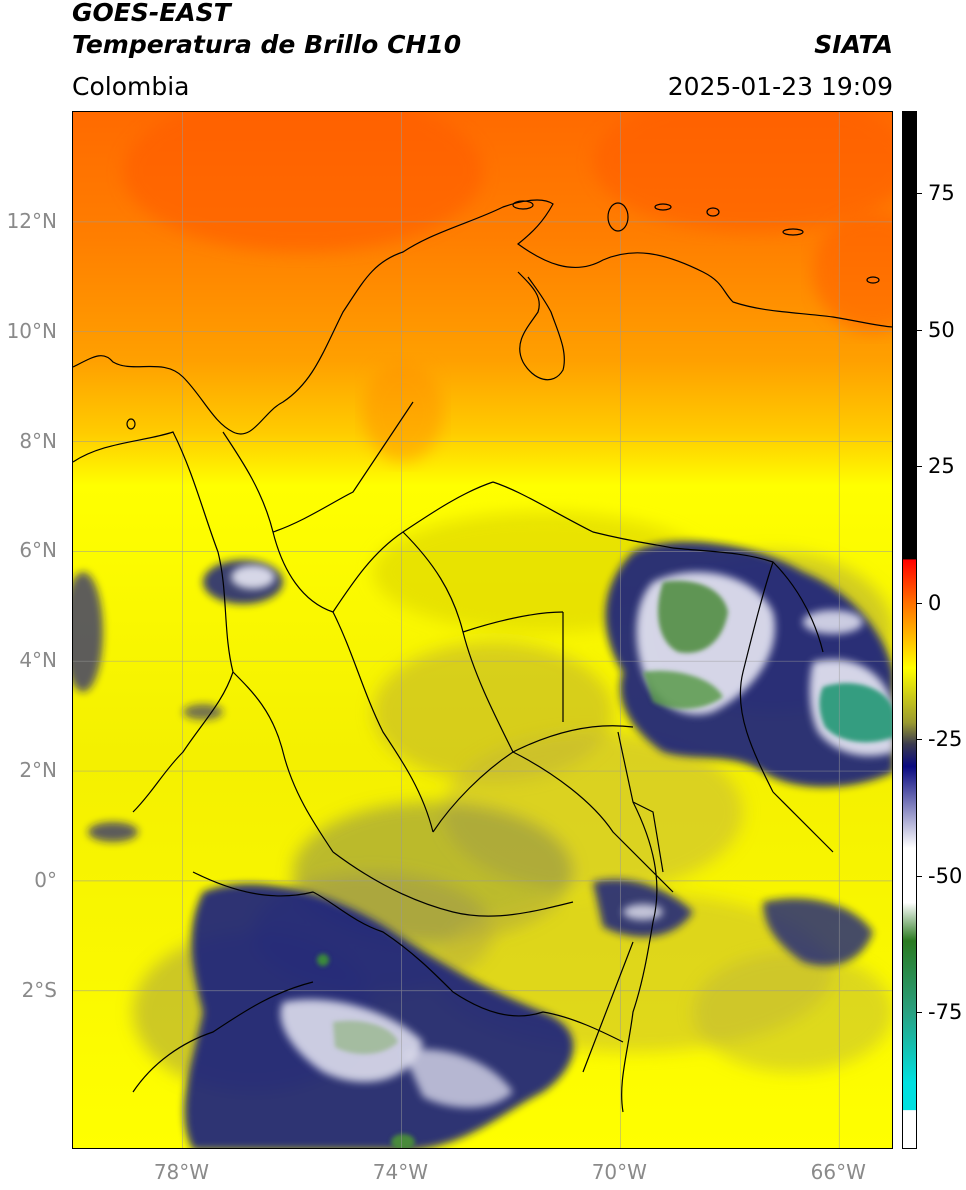 This screenshot has height=1190, width=966. I want to click on longitude-label: 70°W, so click(619, 1172).